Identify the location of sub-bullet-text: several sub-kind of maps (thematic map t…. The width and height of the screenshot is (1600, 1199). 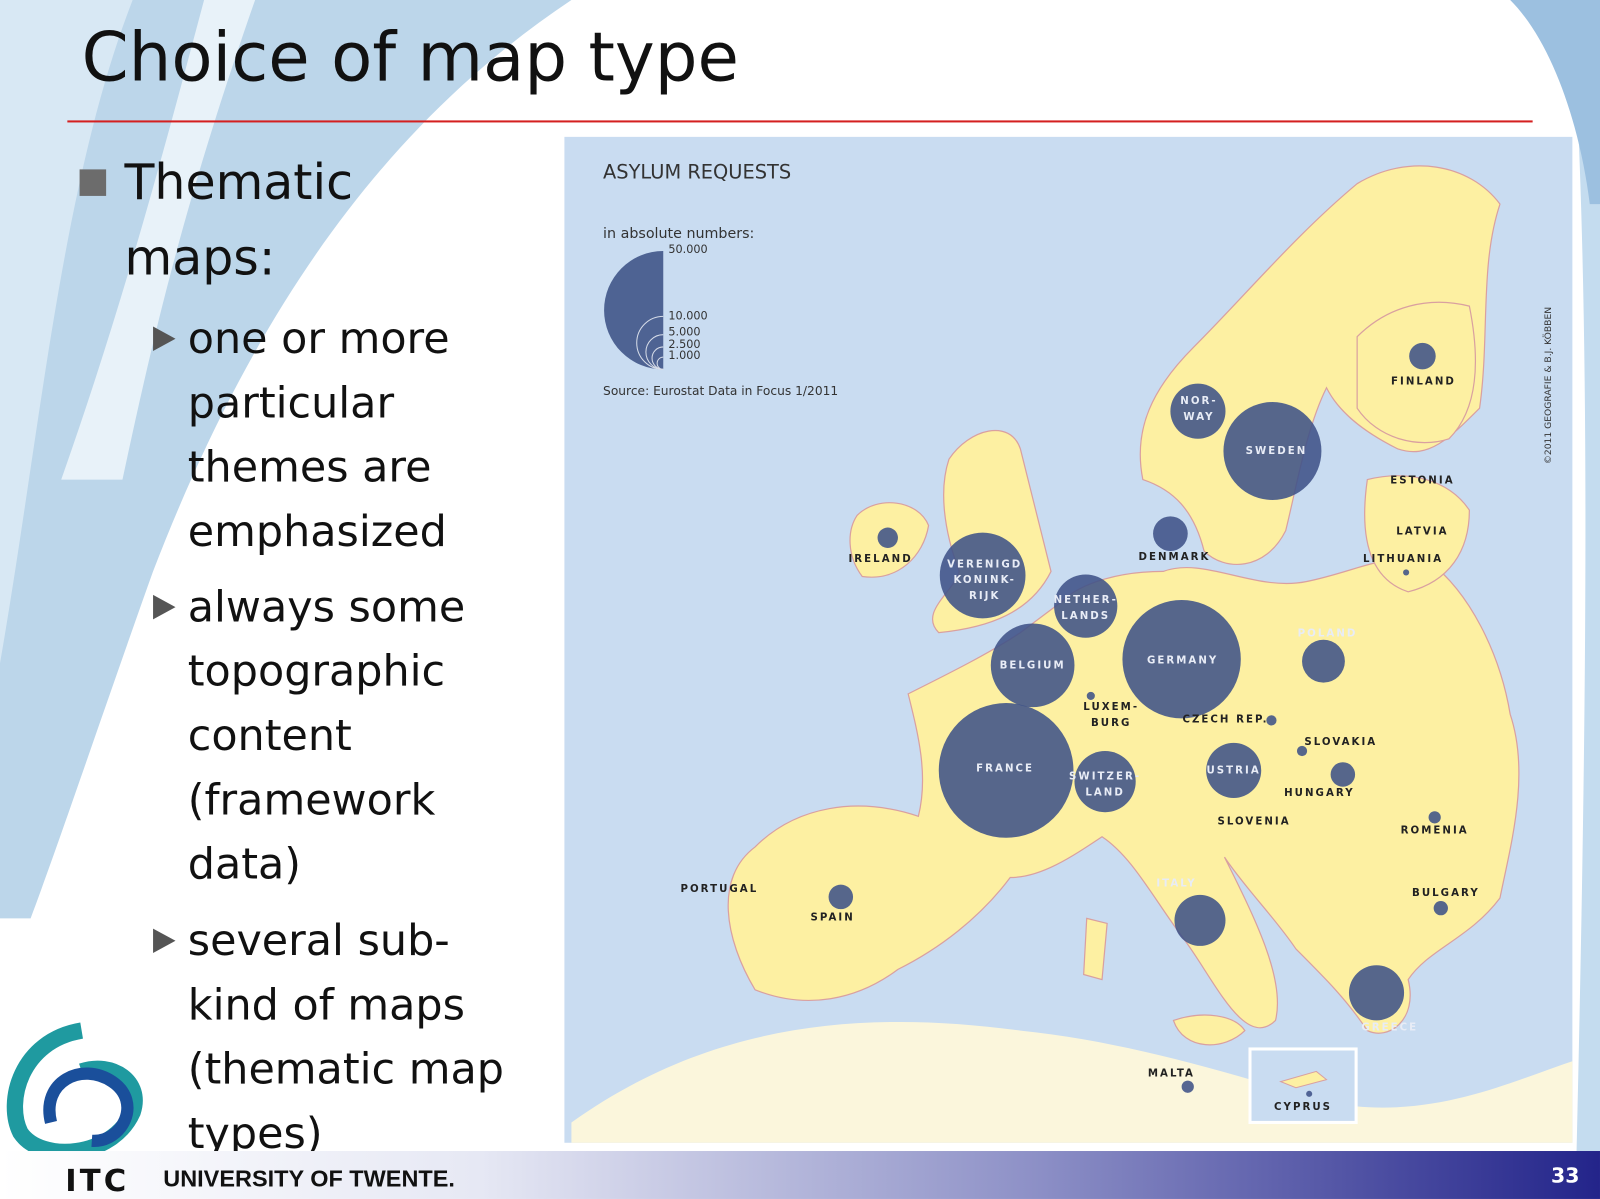
(345, 1037).